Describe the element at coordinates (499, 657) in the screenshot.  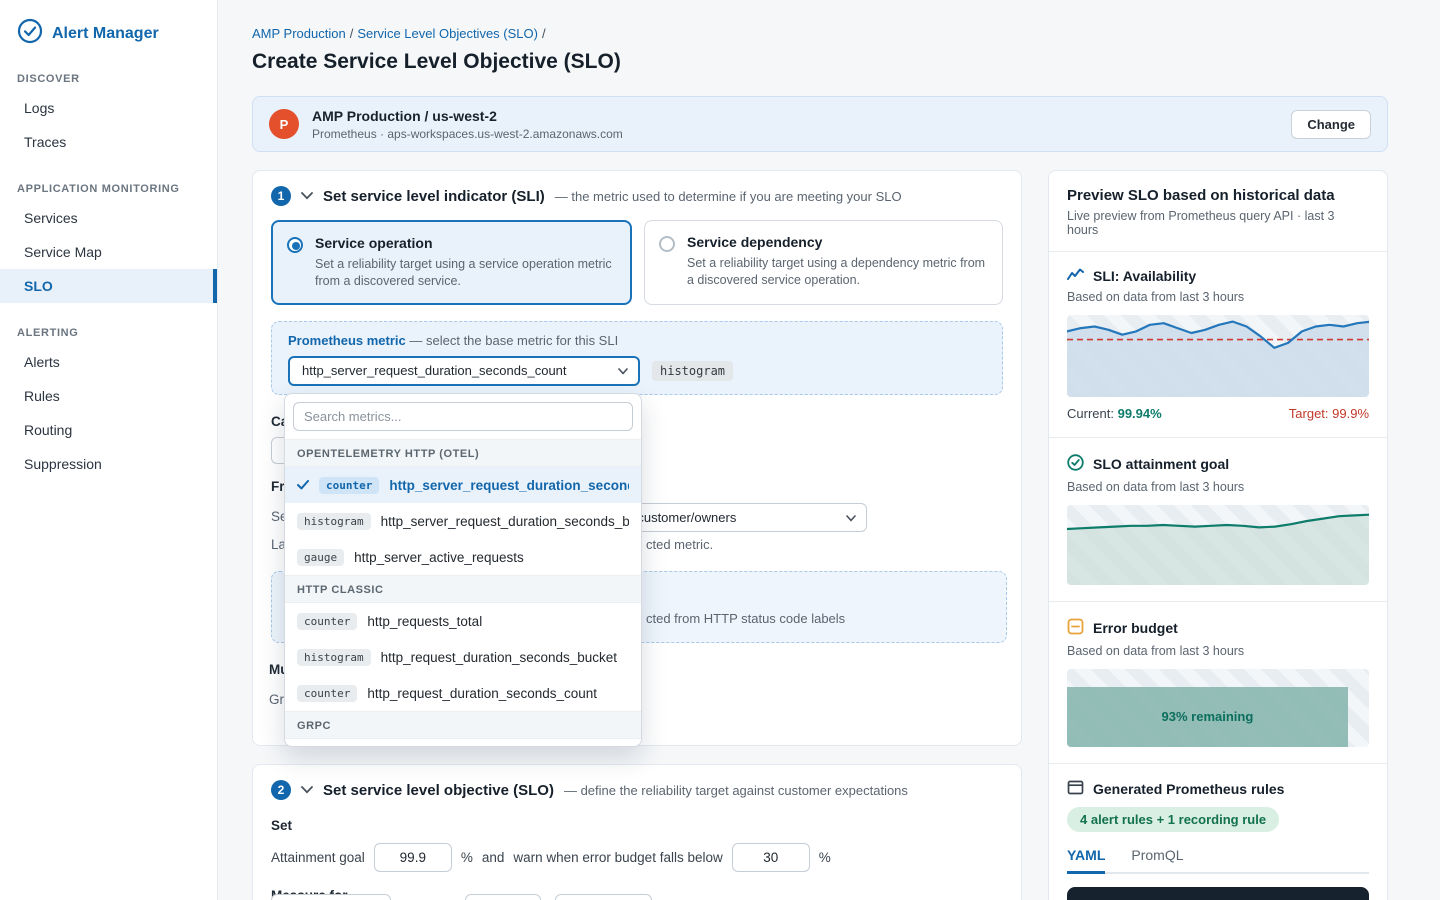
I see `metric-name: http_request_duration_seconds_bucket` at that location.